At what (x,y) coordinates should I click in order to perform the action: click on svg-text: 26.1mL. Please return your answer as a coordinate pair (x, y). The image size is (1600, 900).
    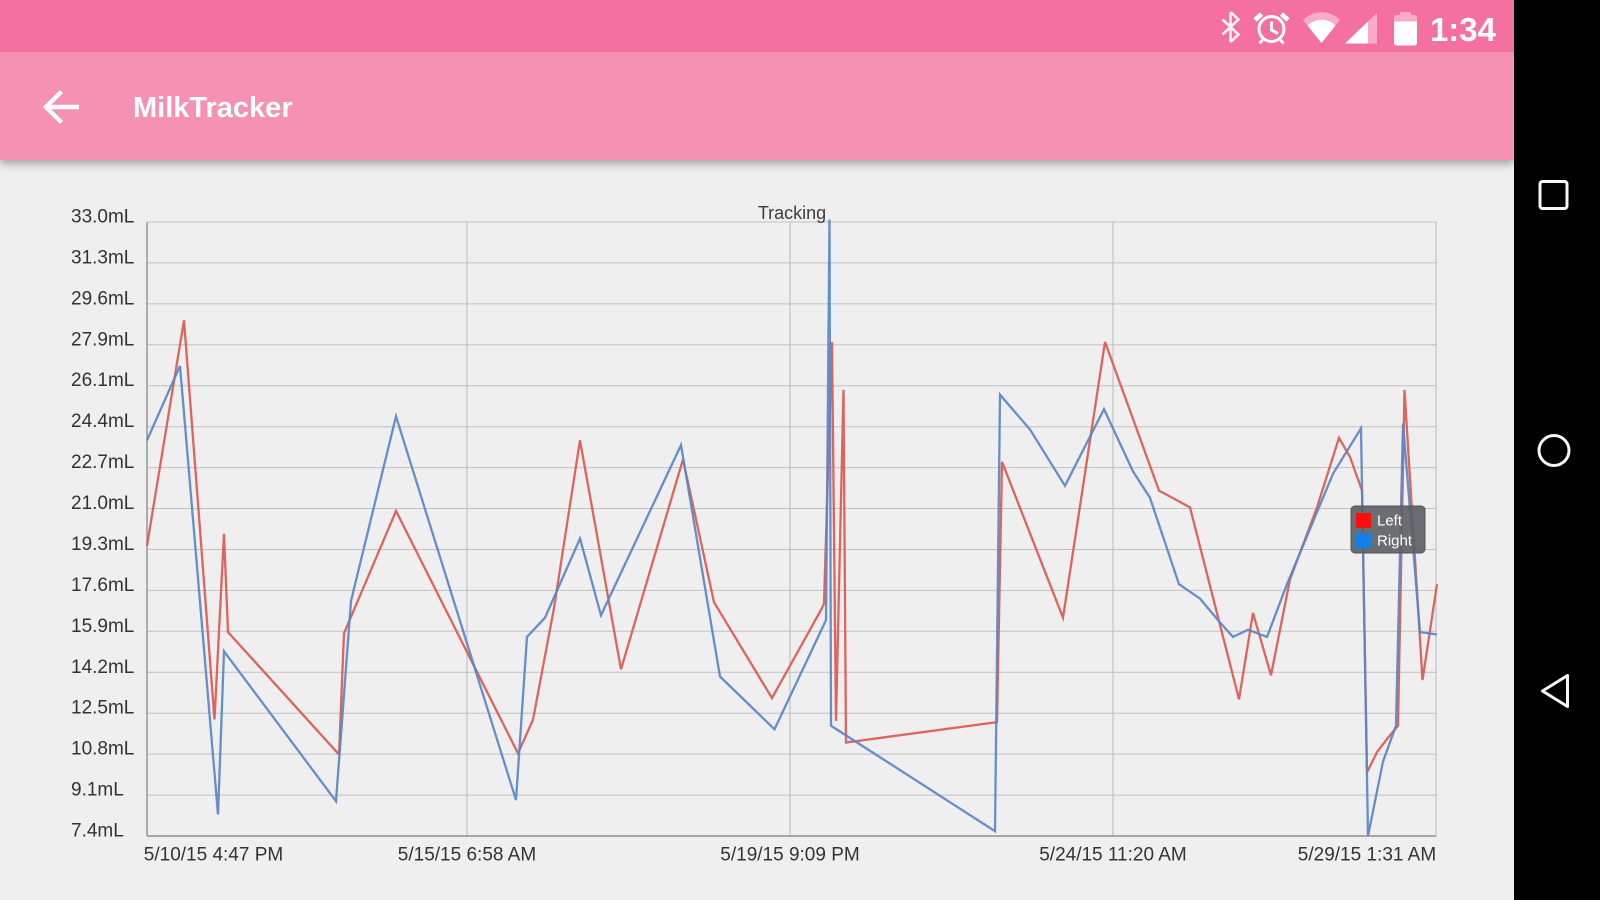
    Looking at the image, I should click on (102, 380).